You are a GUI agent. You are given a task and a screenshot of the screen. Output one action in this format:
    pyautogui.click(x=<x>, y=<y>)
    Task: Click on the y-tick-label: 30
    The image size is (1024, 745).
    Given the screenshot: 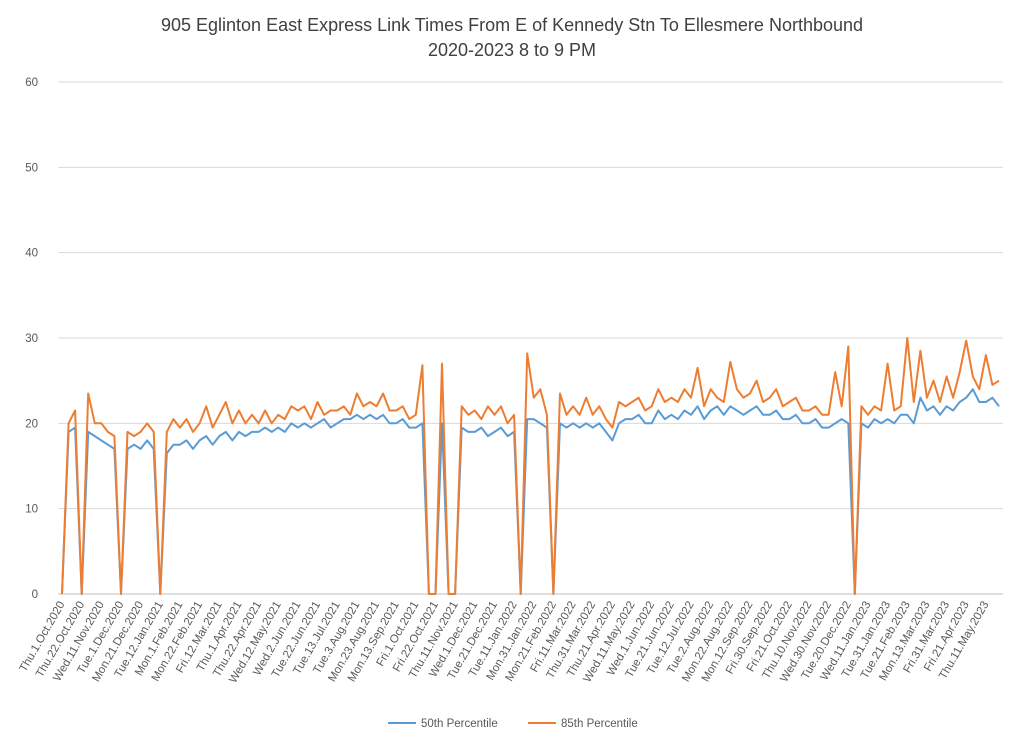 What is the action you would take?
    pyautogui.click(x=31, y=339)
    